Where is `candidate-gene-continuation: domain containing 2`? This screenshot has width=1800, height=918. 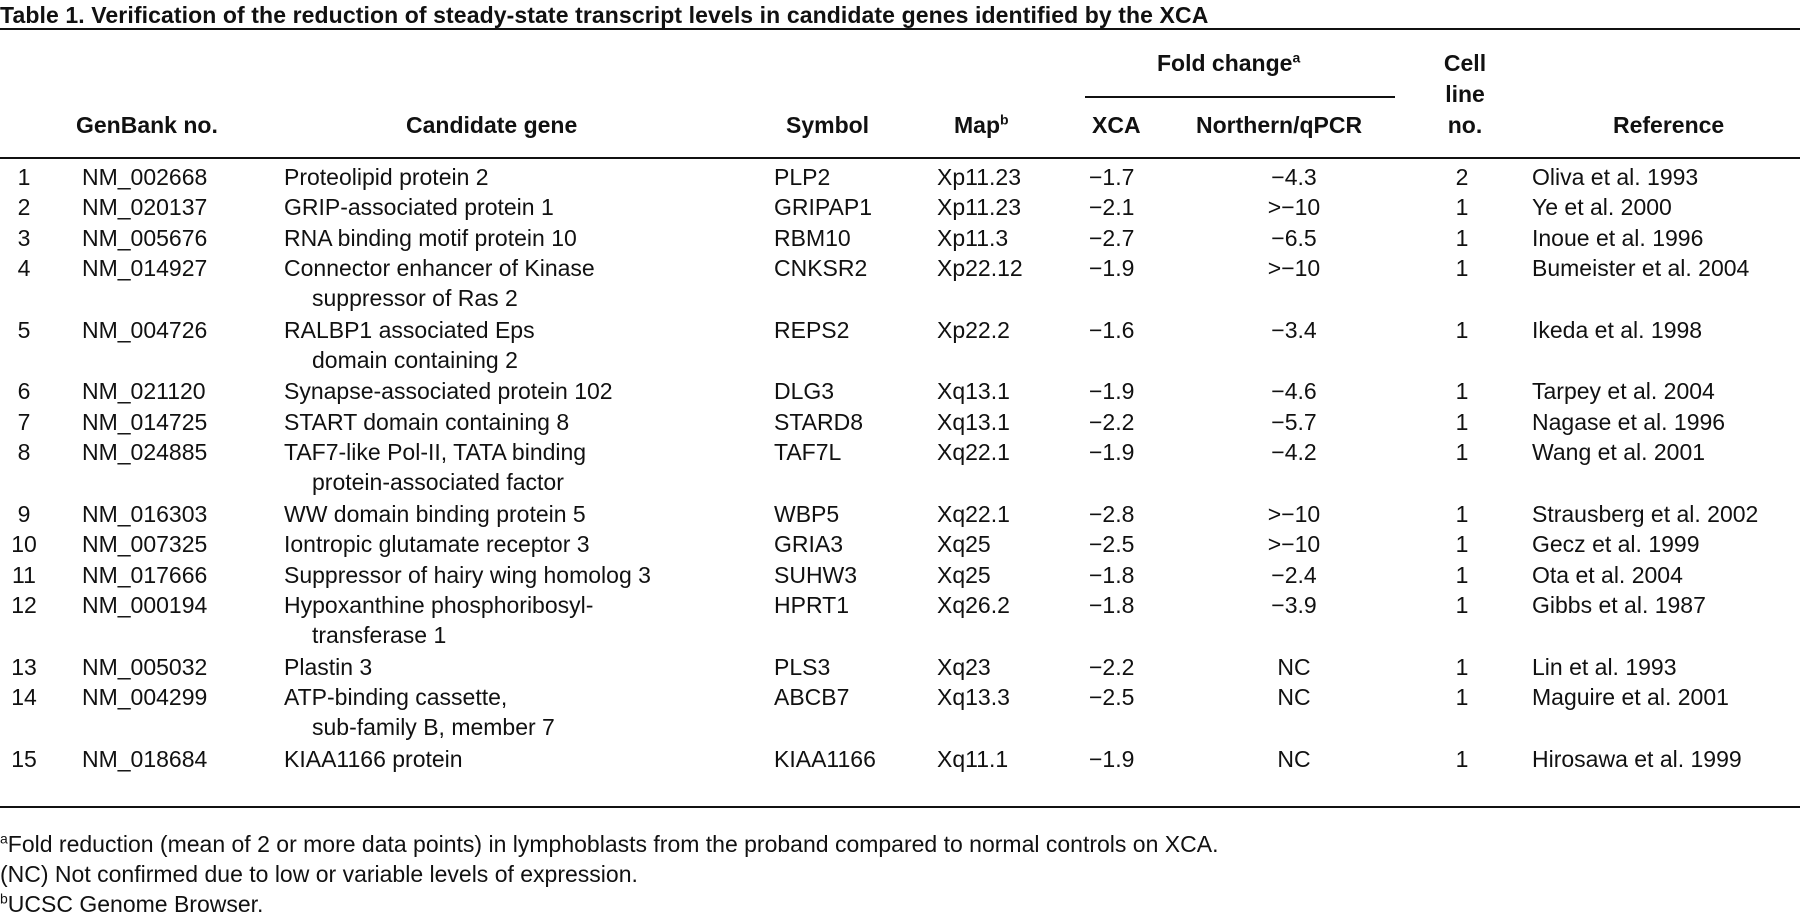
candidate-gene-continuation: domain containing 2 is located at coordinates (415, 360).